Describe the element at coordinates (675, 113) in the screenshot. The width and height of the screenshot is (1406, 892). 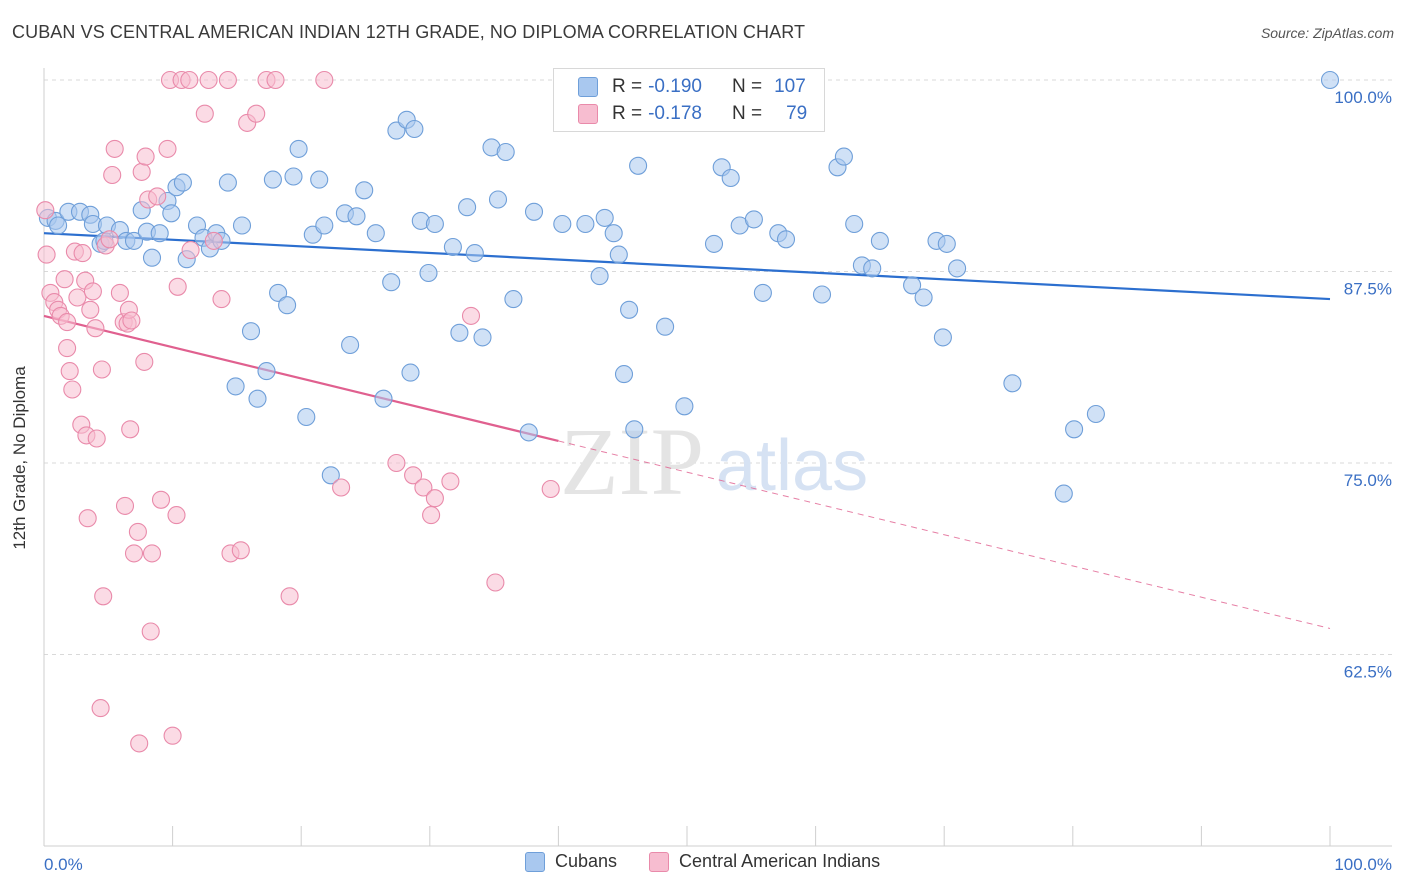
I see `r-value: -0.178` at that location.